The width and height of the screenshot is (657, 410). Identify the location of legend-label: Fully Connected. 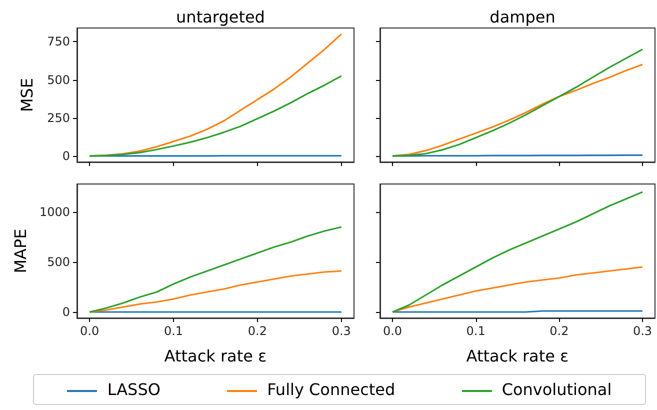
(331, 389).